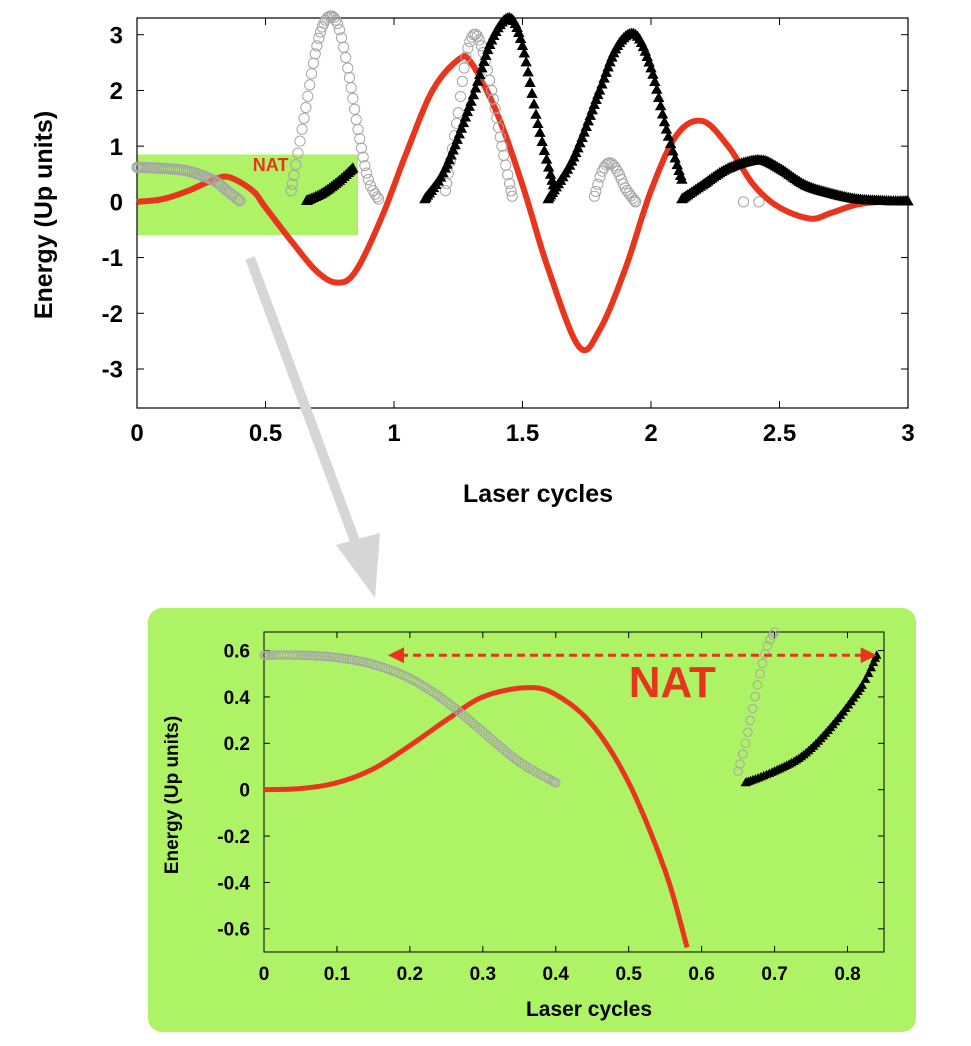  I want to click on inset-nat-label: NAT, so click(672, 682).